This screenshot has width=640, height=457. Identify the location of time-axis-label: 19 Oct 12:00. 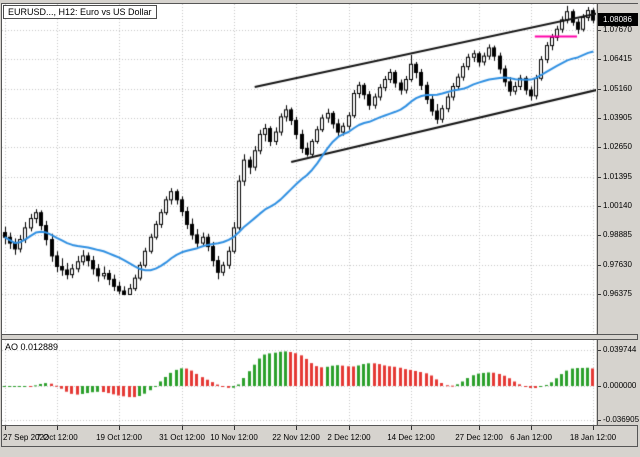
(119, 437).